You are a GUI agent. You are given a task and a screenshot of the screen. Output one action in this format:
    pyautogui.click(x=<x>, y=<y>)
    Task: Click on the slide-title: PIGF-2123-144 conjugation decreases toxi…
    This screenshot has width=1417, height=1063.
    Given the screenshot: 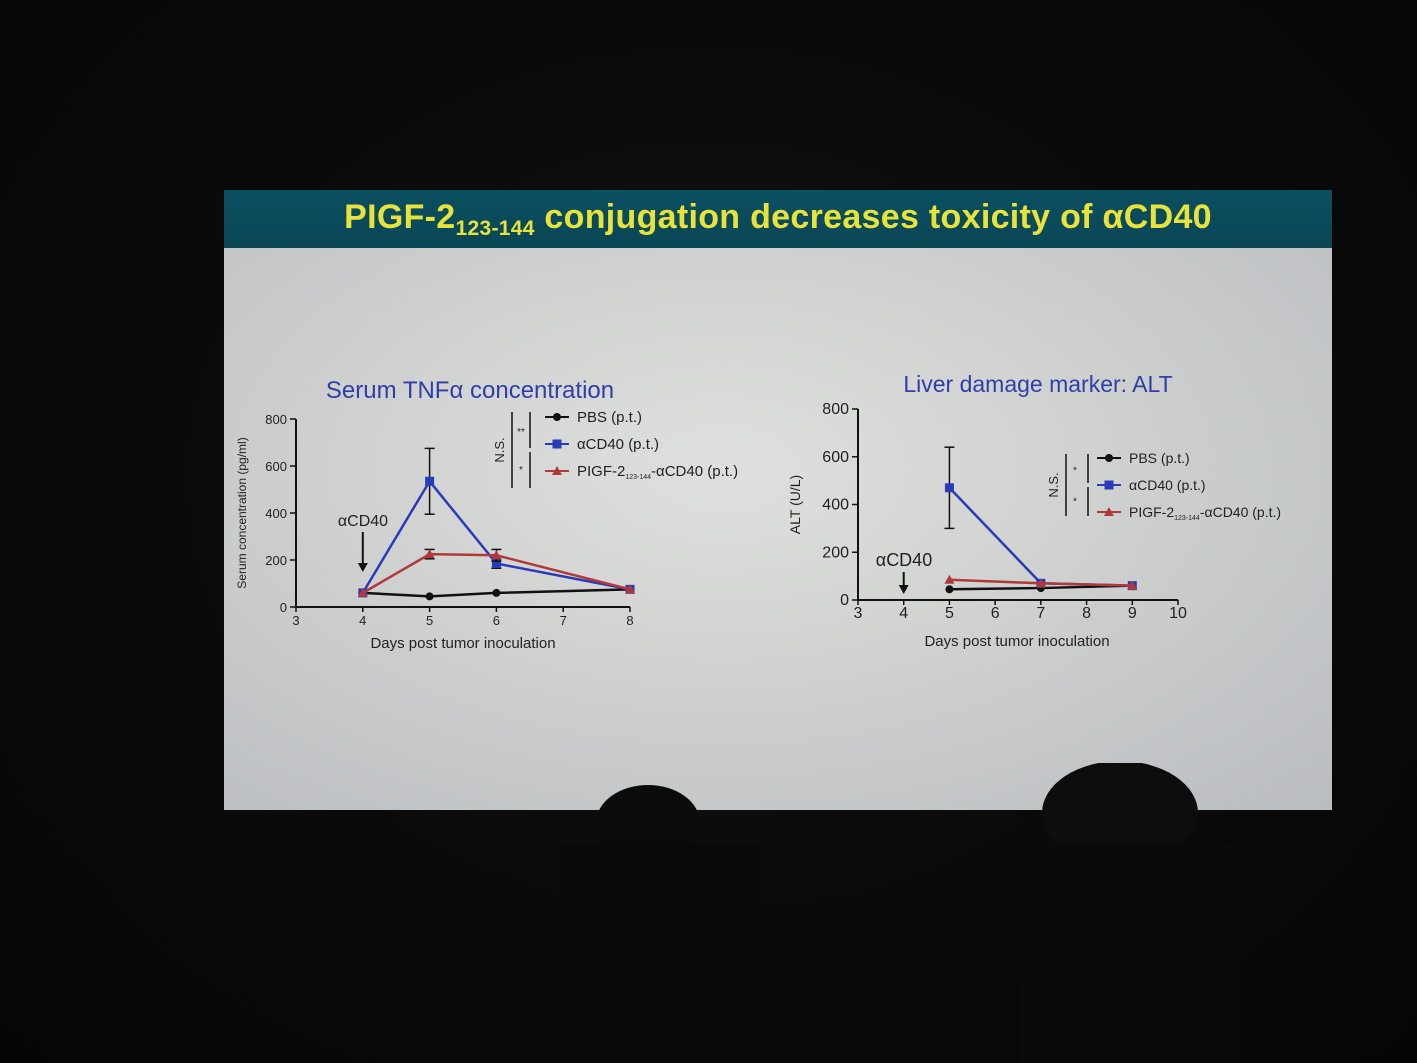 What is the action you would take?
    pyautogui.click(x=778, y=219)
    